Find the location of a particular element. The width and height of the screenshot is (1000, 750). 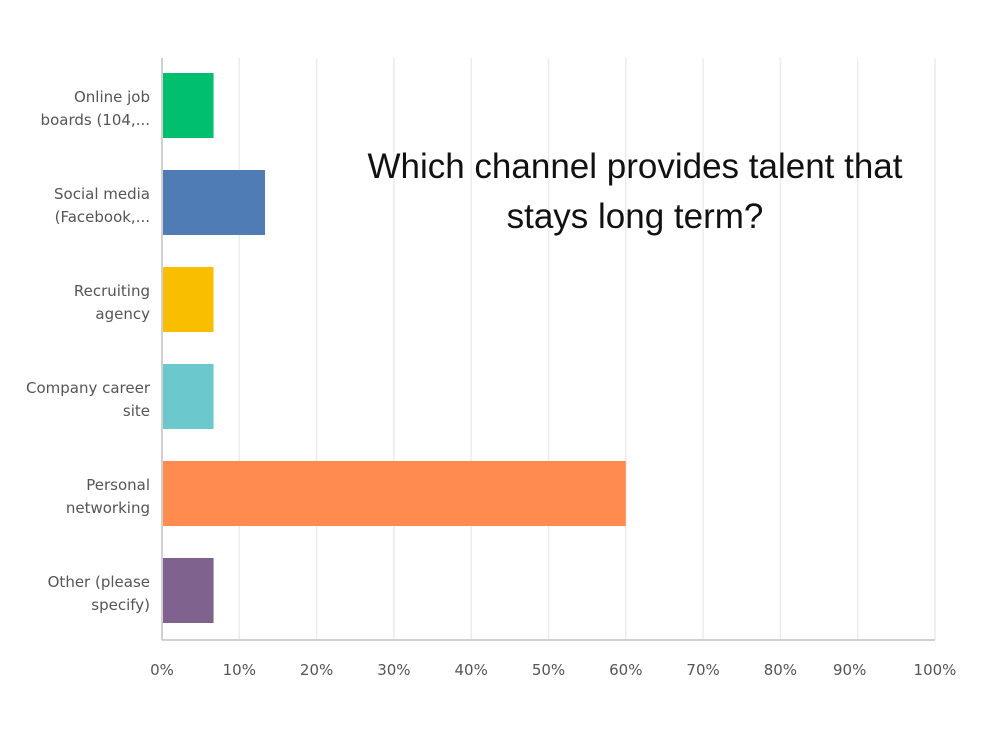

category-label: agency is located at coordinates (122, 314).